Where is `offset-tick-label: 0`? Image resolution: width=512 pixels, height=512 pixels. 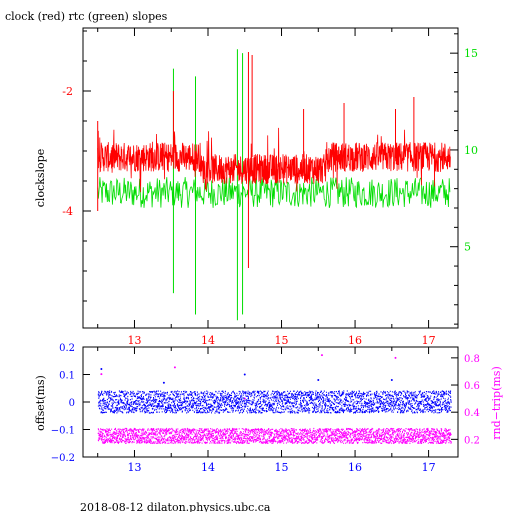
offset-tick-label: 0 is located at coordinates (72, 403).